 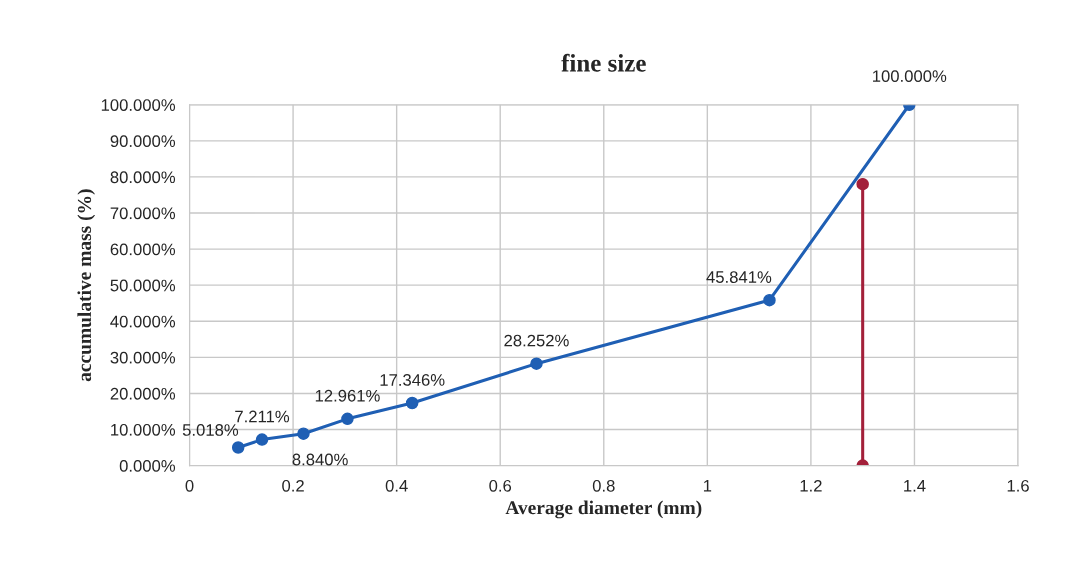 I want to click on y-tick-label: 100.000%, so click(x=138, y=105).